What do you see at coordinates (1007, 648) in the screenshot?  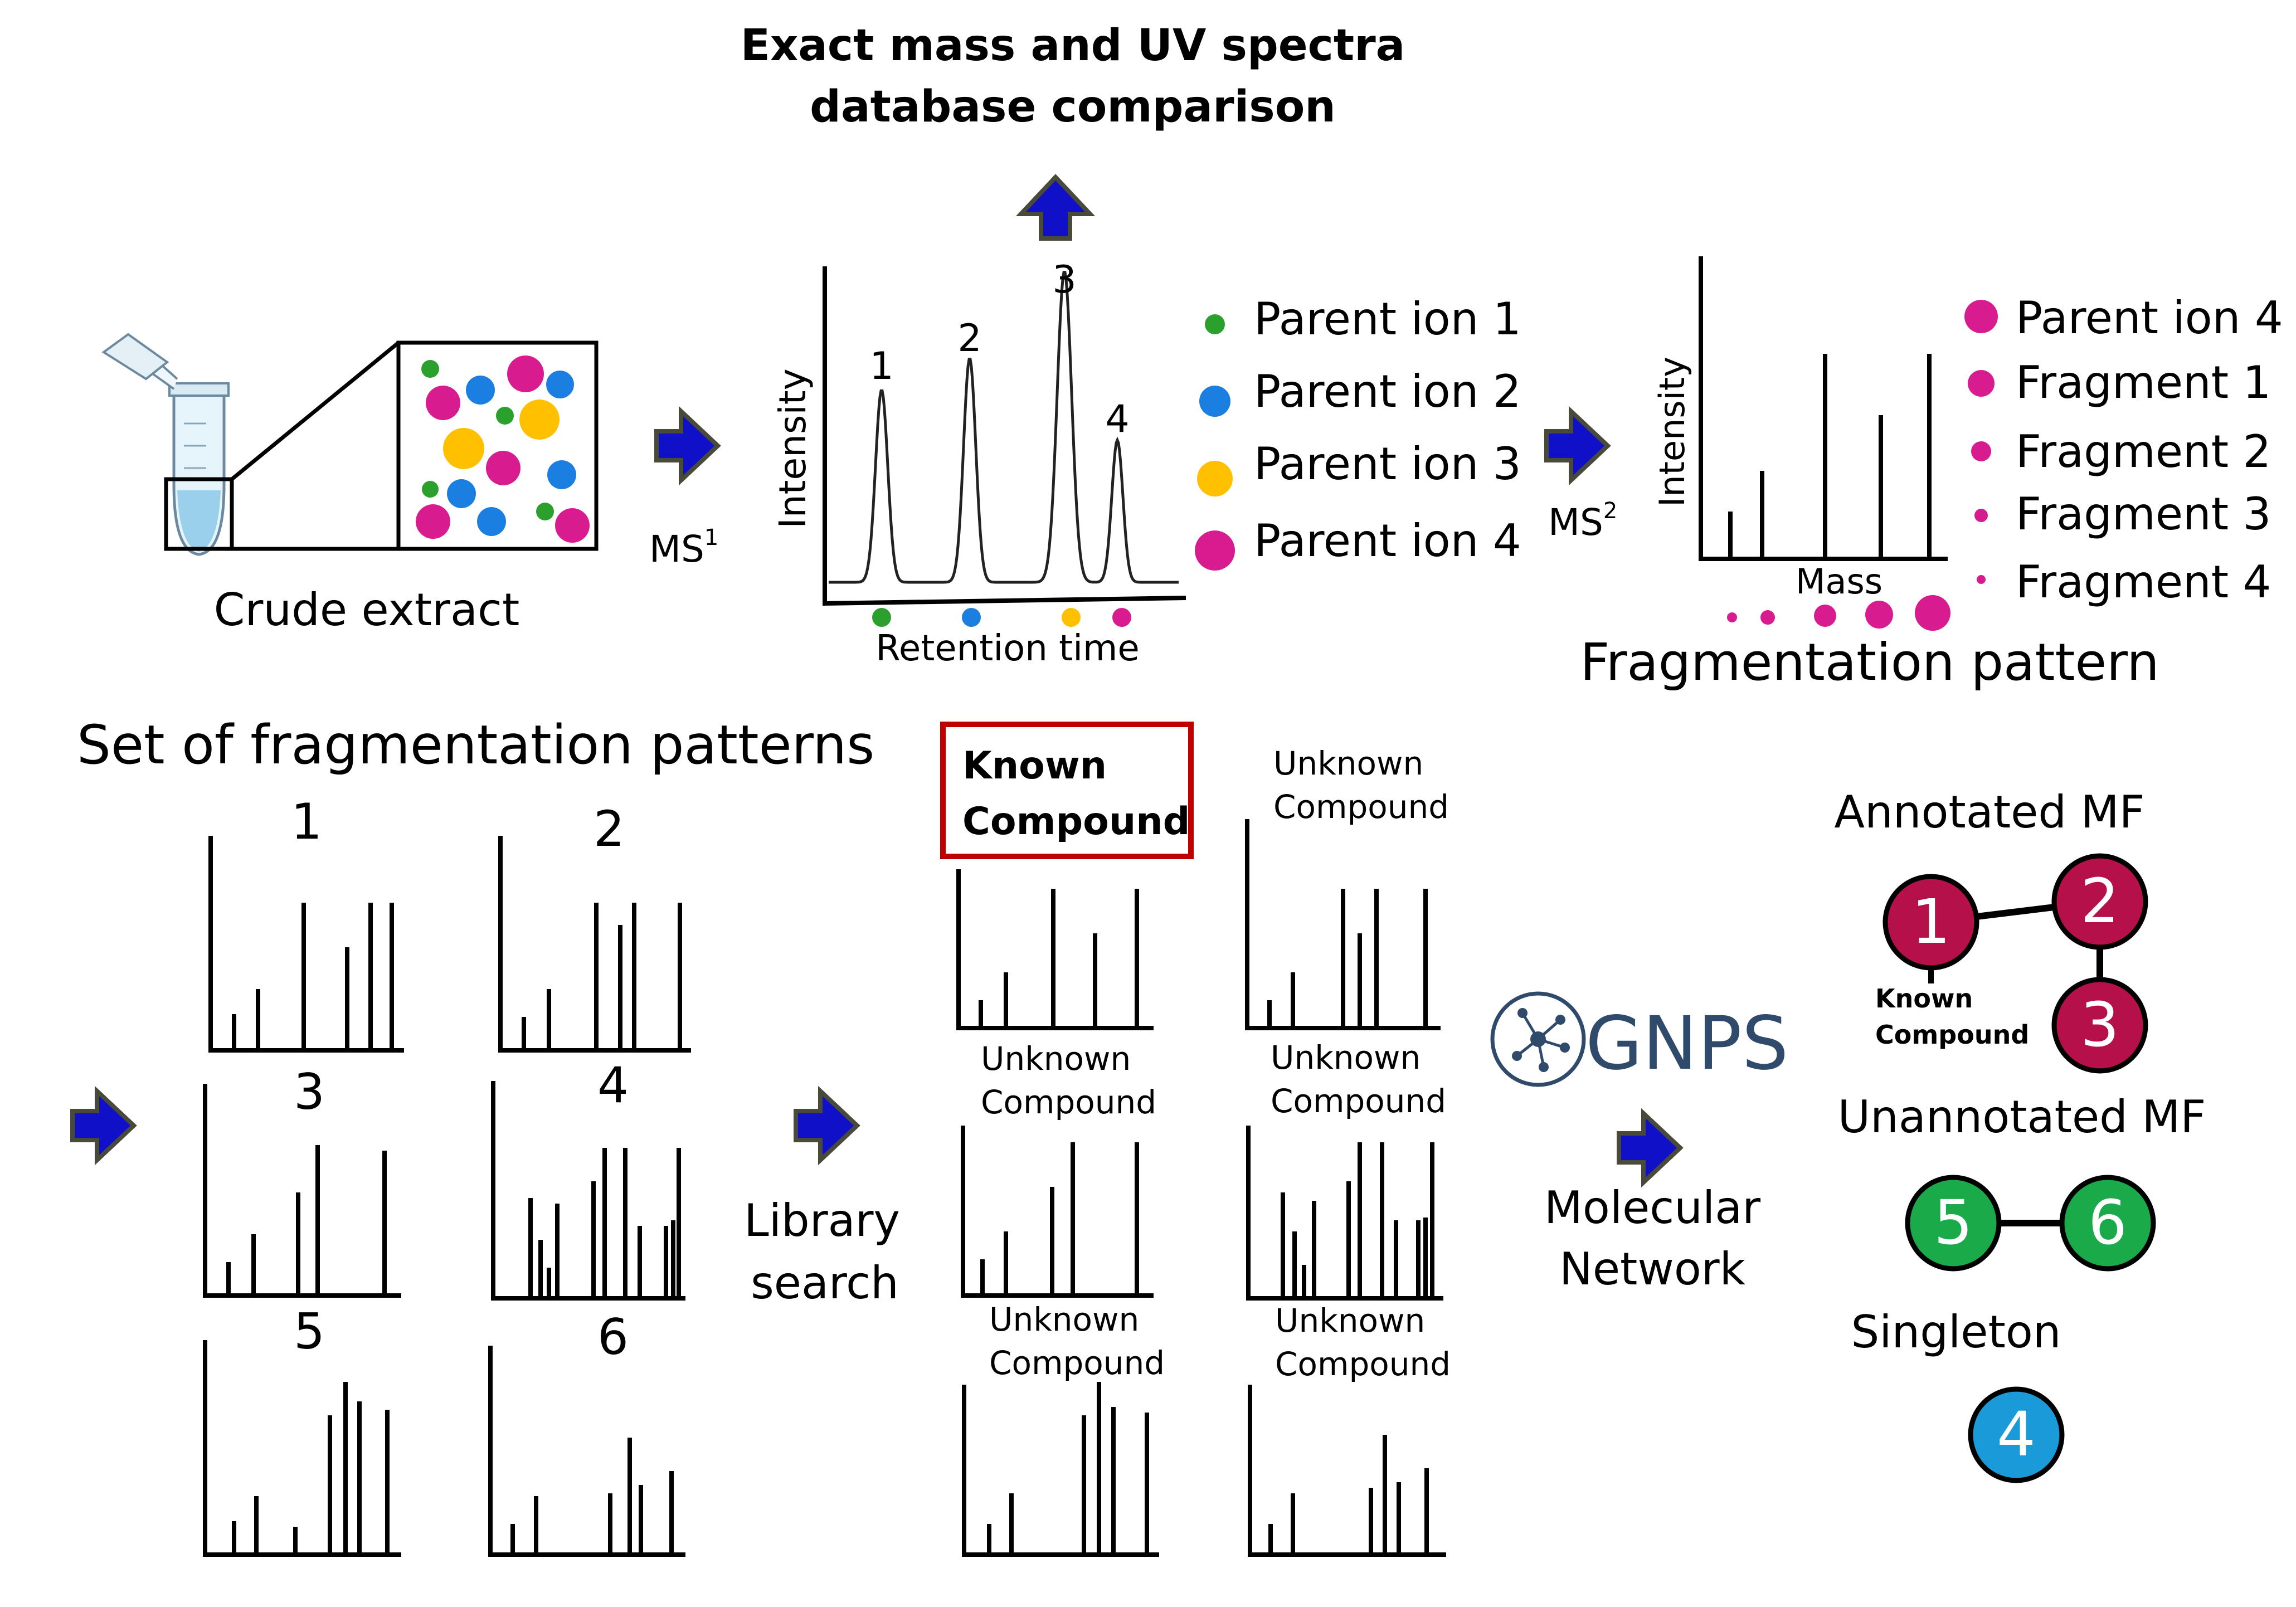 I see `chromatogram-xlabel: Retention time` at bounding box center [1007, 648].